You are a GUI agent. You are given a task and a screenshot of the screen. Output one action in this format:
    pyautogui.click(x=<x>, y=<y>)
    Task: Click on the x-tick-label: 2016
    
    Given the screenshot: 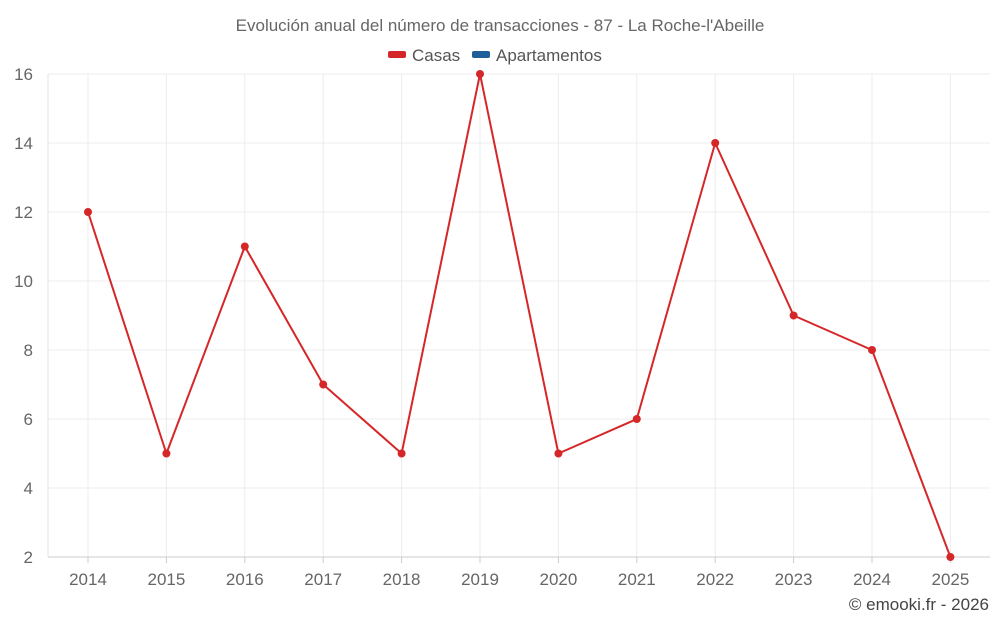 What is the action you would take?
    pyautogui.click(x=245, y=579)
    